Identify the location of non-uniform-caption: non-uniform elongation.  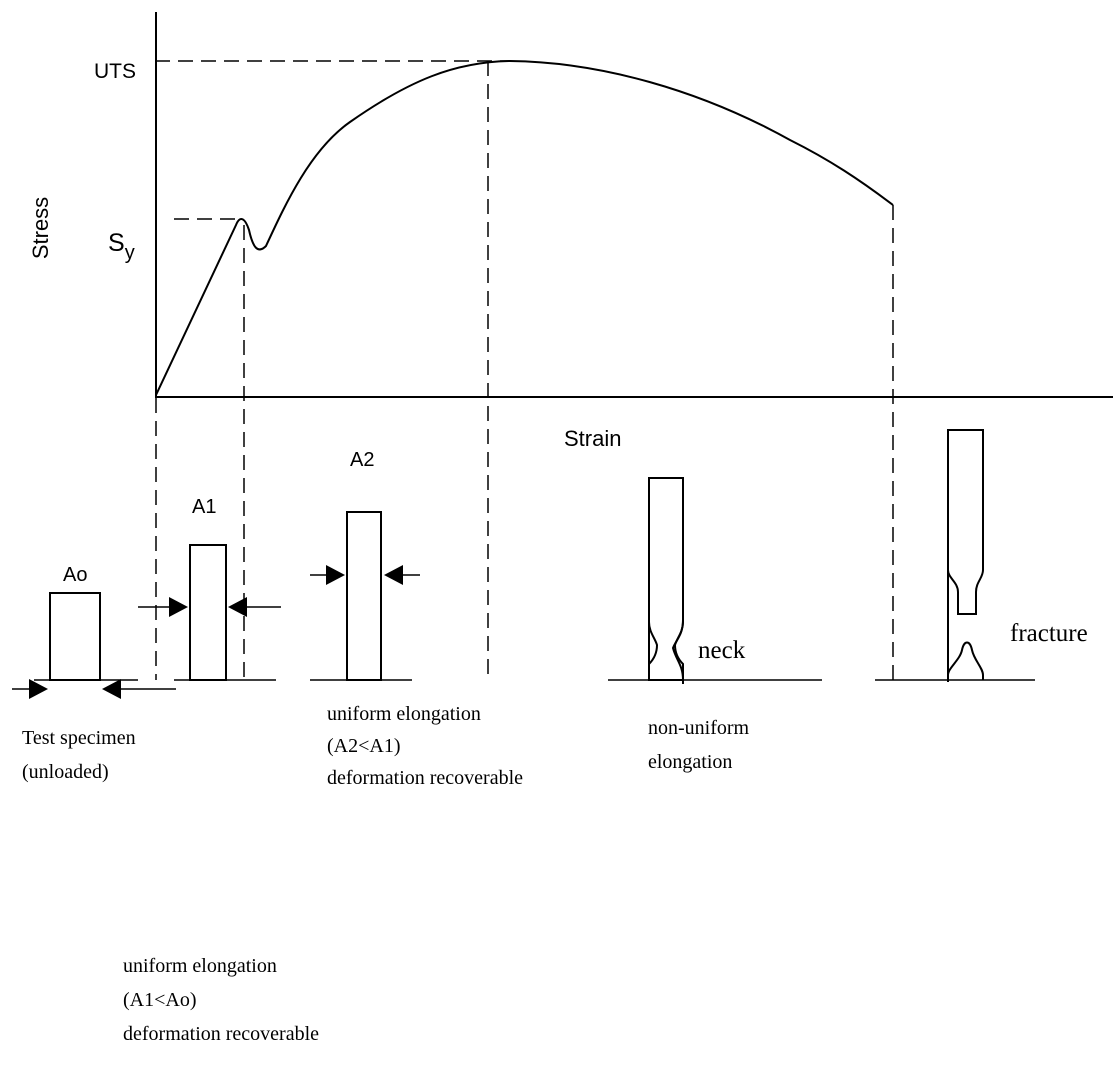
(701, 745).